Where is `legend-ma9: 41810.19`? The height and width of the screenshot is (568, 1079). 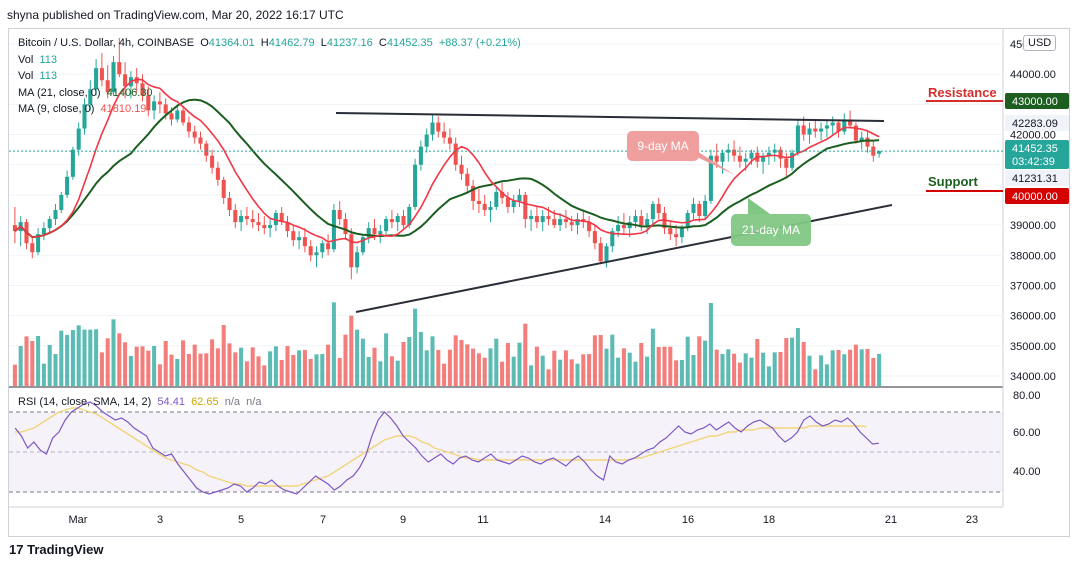
legend-ma9: 41810.19 is located at coordinates (123, 109).